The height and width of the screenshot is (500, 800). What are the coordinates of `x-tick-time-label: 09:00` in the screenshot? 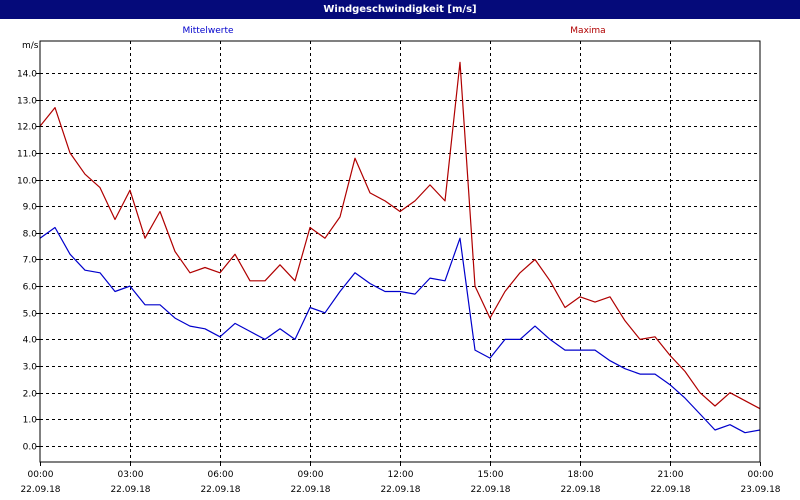 It's located at (311, 475).